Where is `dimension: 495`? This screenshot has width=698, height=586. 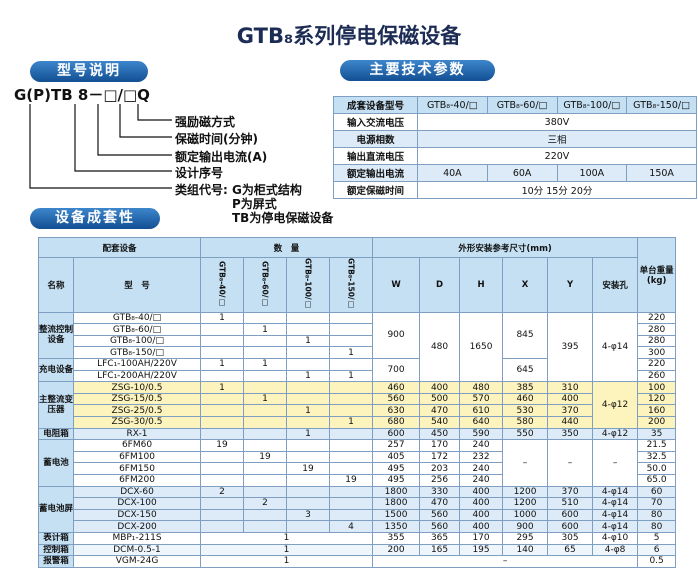 dimension: 495 is located at coordinates (396, 468).